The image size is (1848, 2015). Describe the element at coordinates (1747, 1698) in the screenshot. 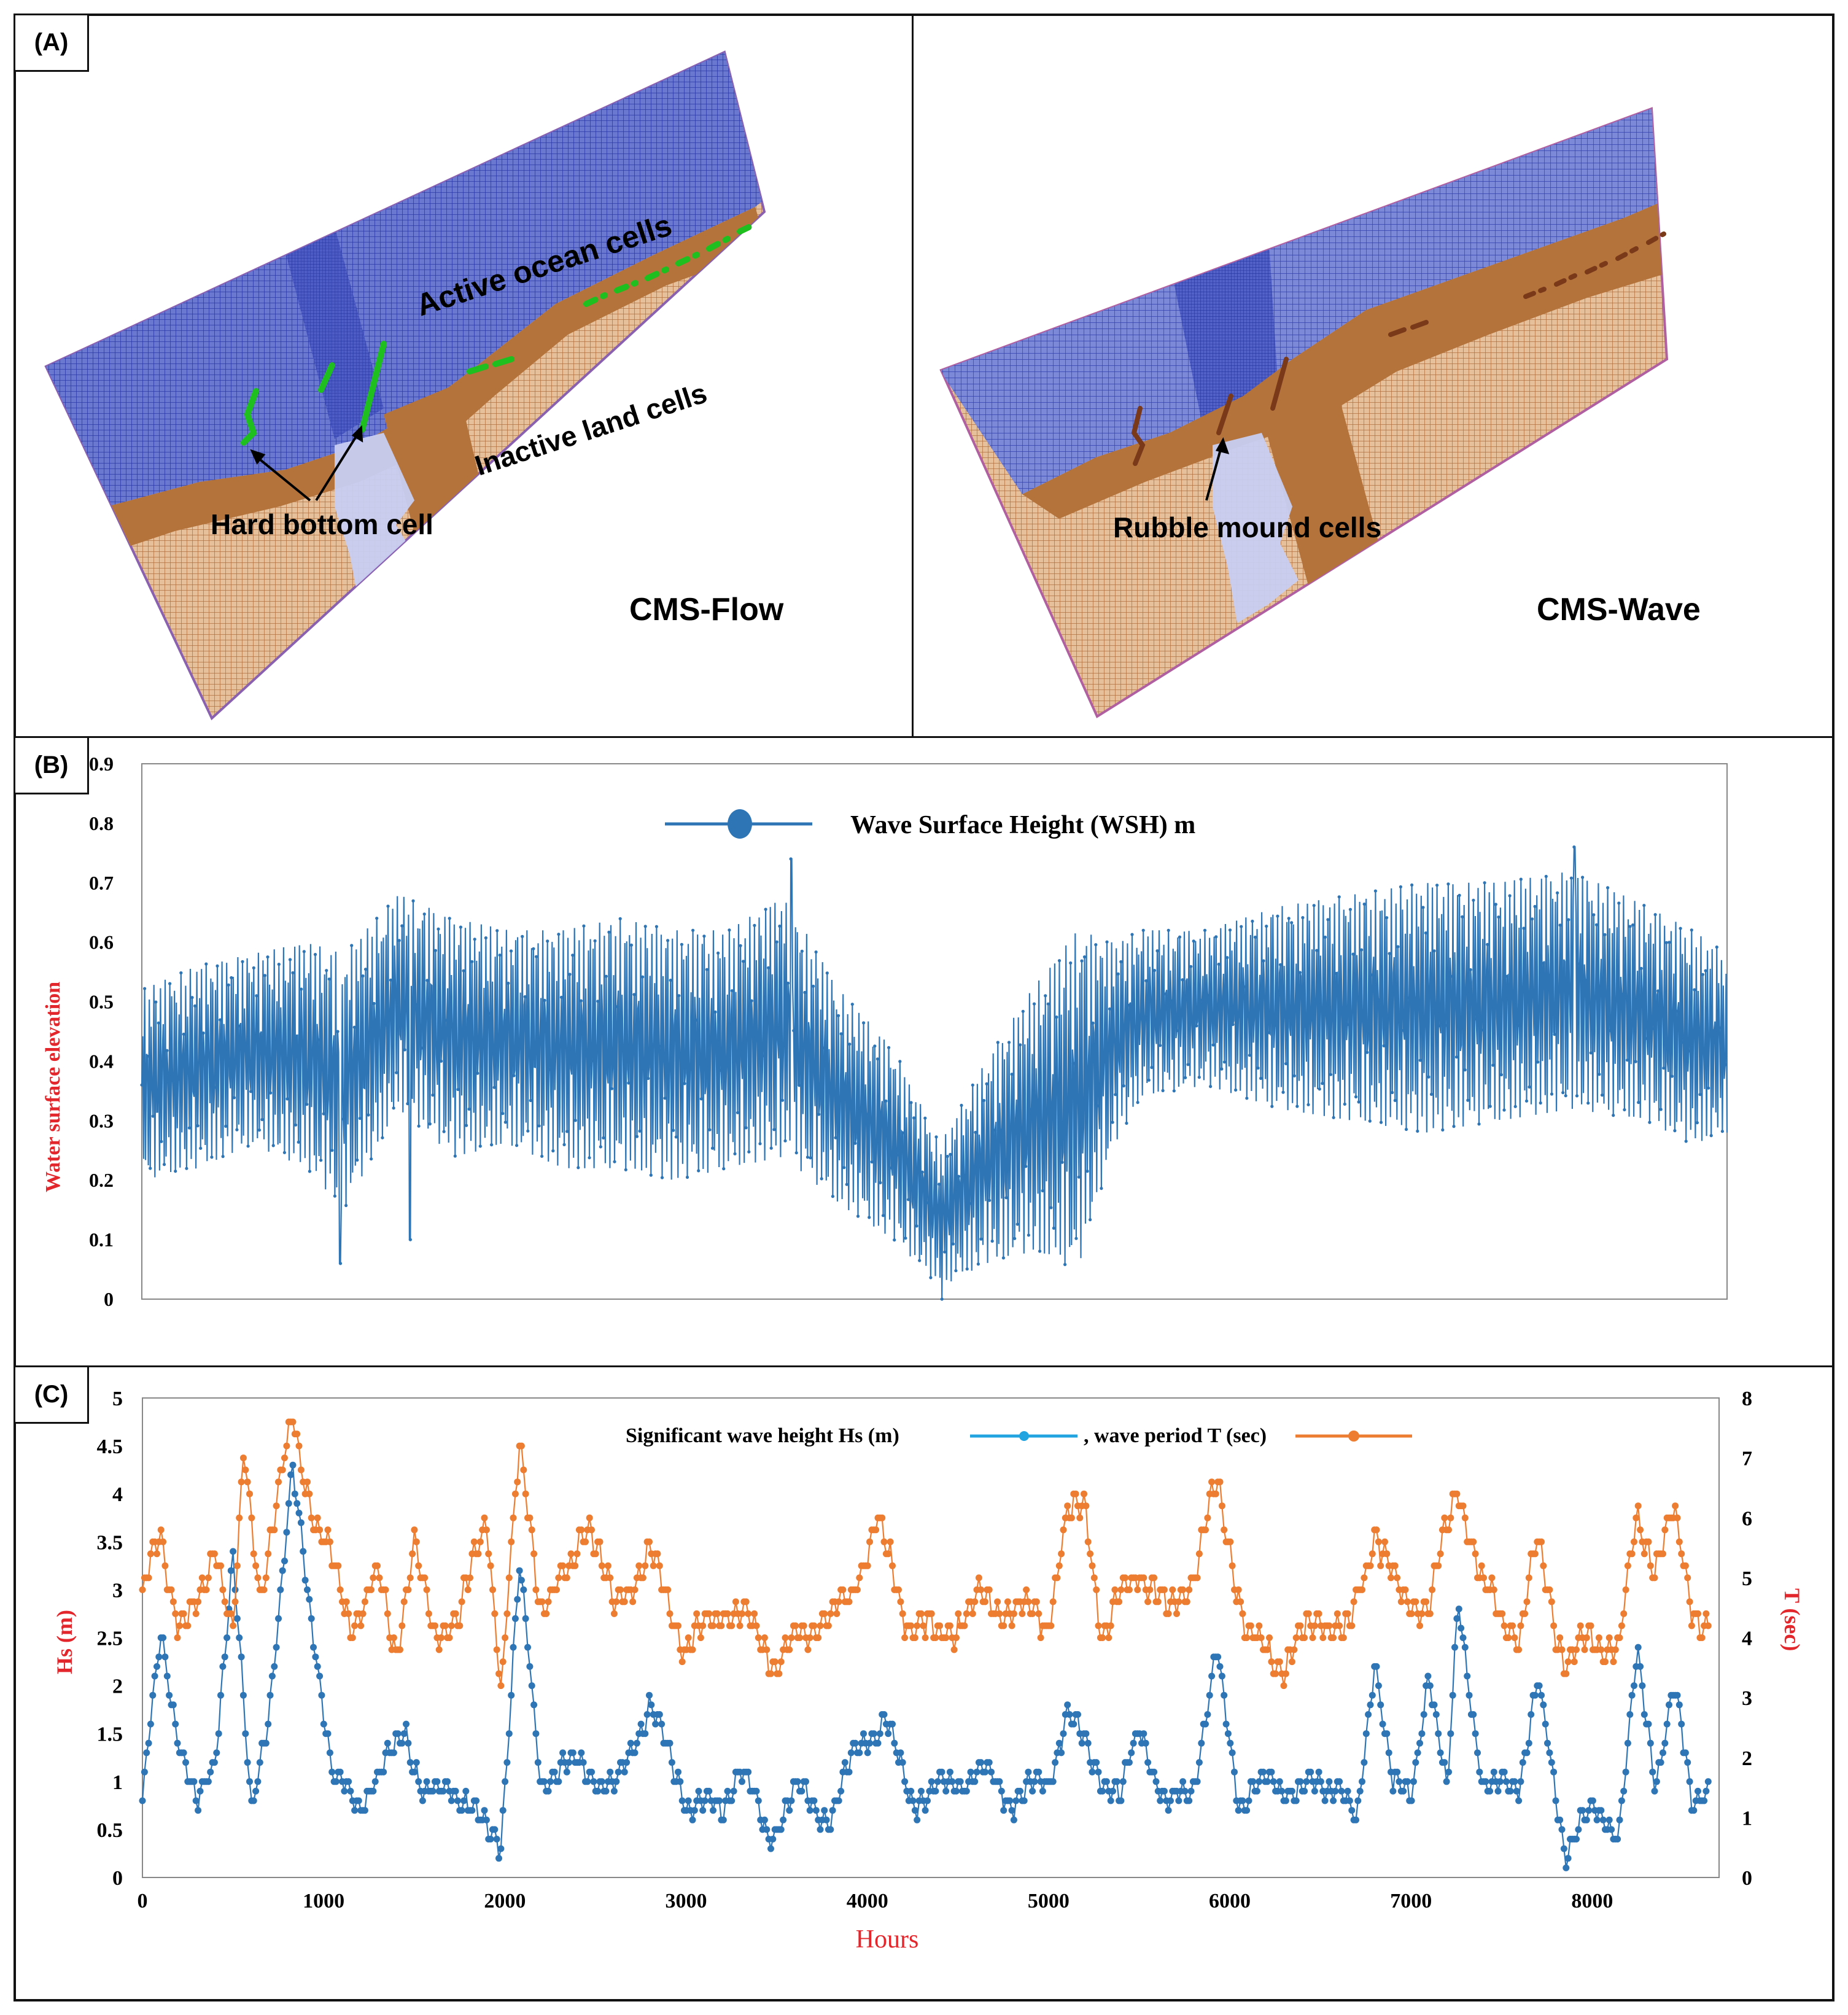

I see `t-y-tick: 3` at that location.